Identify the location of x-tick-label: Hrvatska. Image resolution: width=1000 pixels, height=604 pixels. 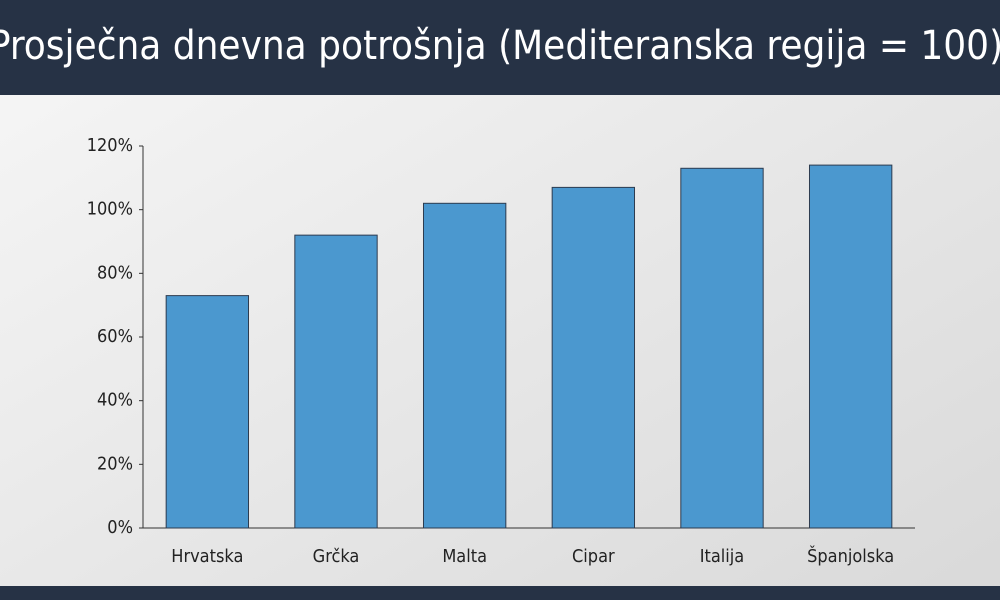
(207, 556).